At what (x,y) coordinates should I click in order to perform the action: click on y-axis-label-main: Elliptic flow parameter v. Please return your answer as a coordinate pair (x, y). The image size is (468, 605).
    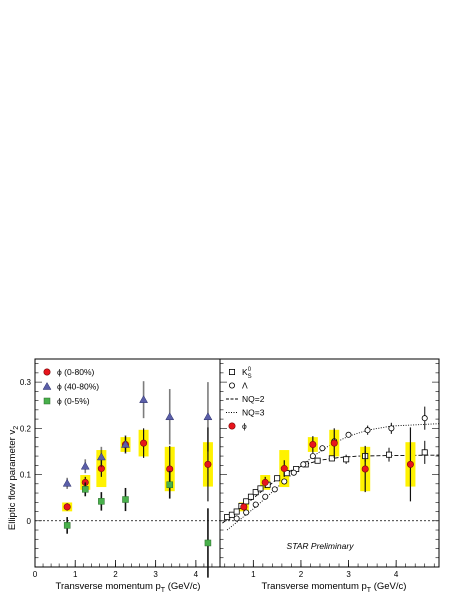
    Looking at the image, I should click on (12, 480).